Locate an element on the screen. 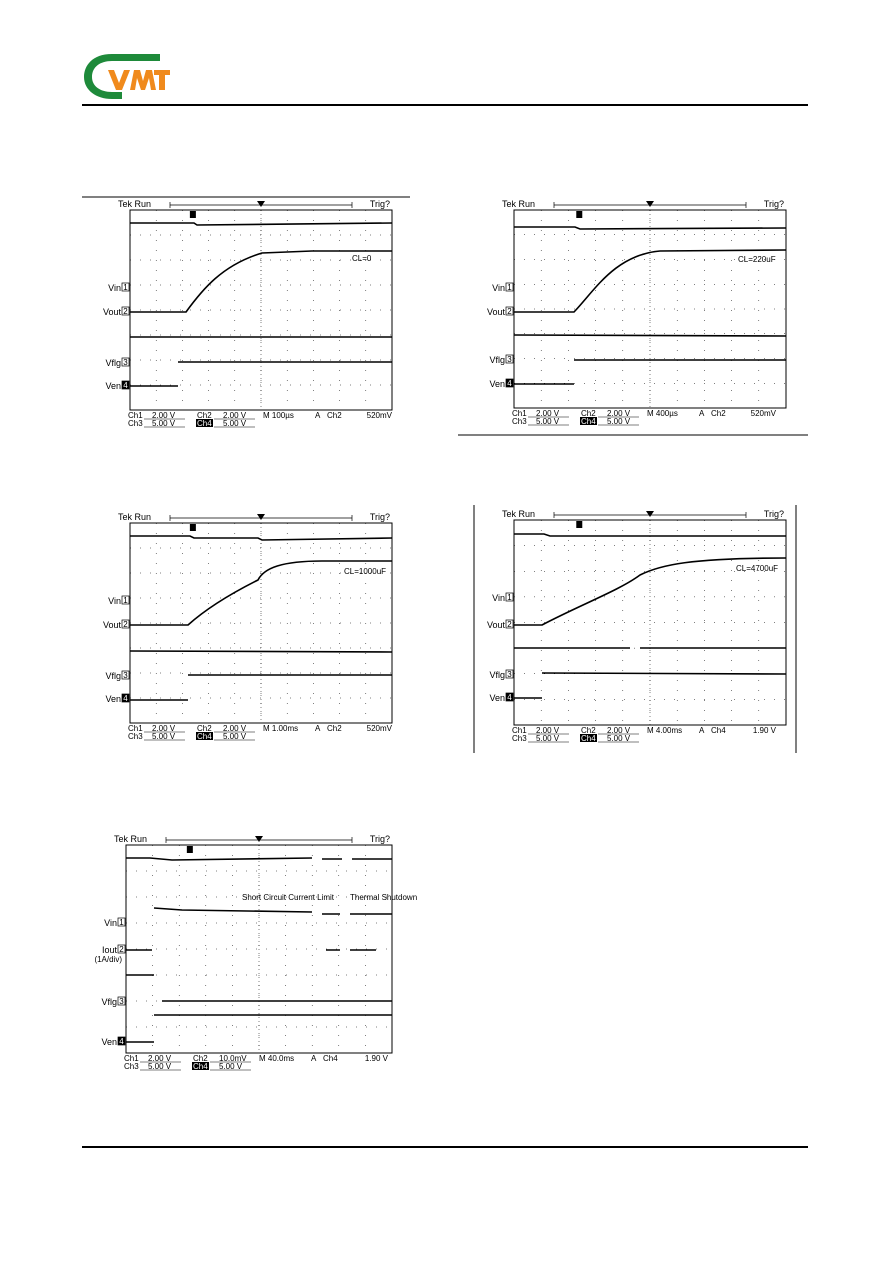 This screenshot has width=892, height=1263. footer-rule is located at coordinates (445, 1147).